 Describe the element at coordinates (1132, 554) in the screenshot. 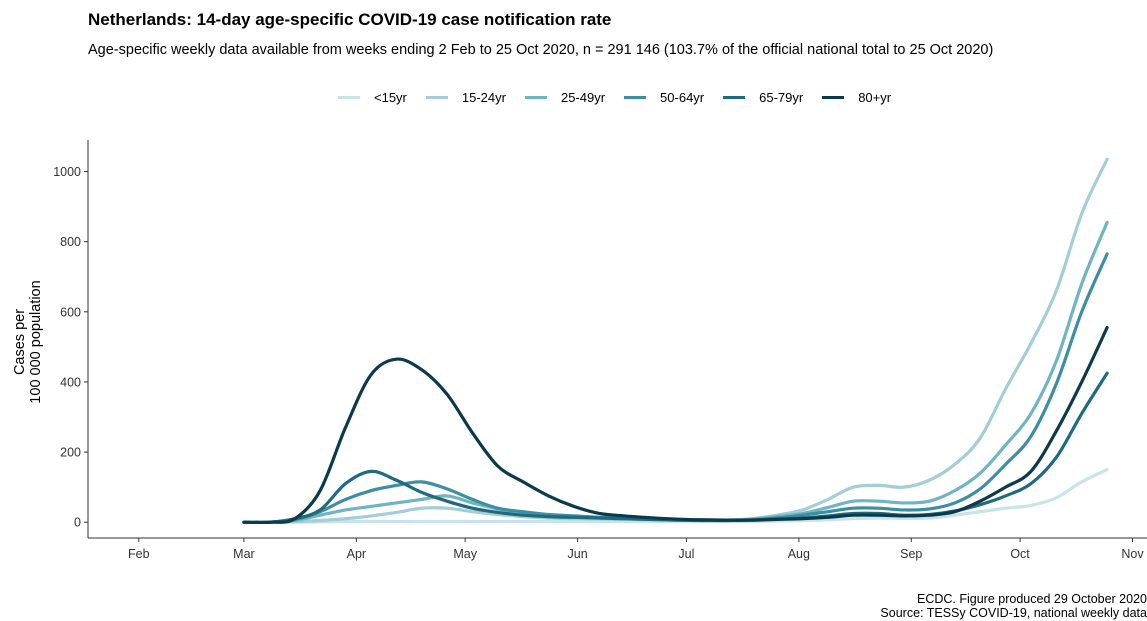

I see `x-tick-label: Nov` at that location.